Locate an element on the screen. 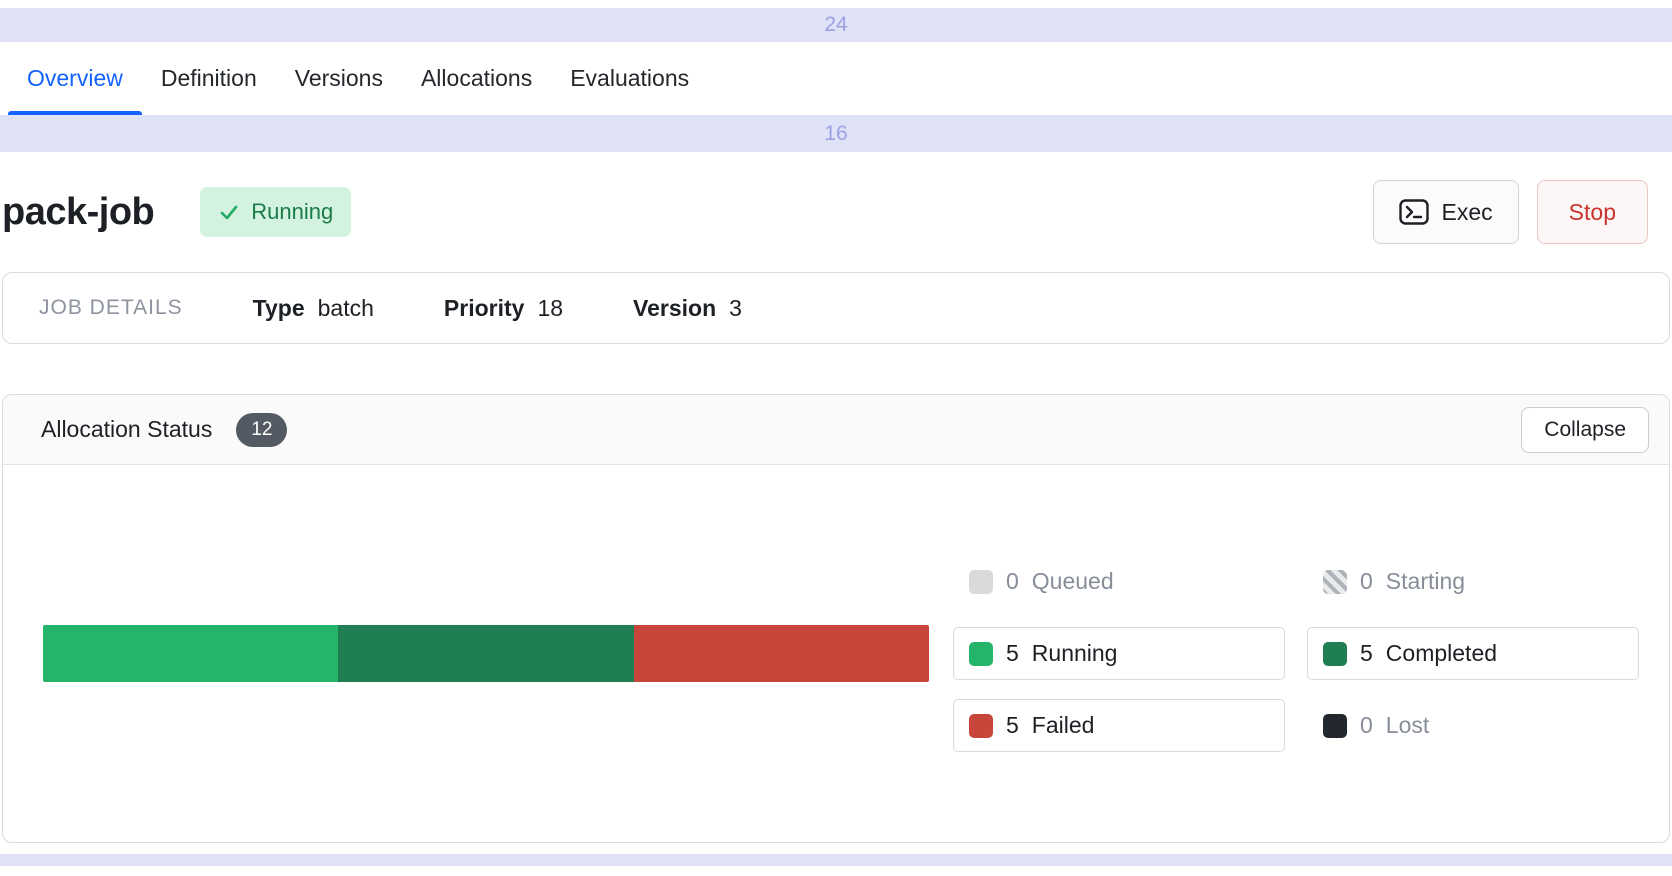 This screenshot has height=876, width=1672. legend-starting-count: 0 is located at coordinates (1366, 581).